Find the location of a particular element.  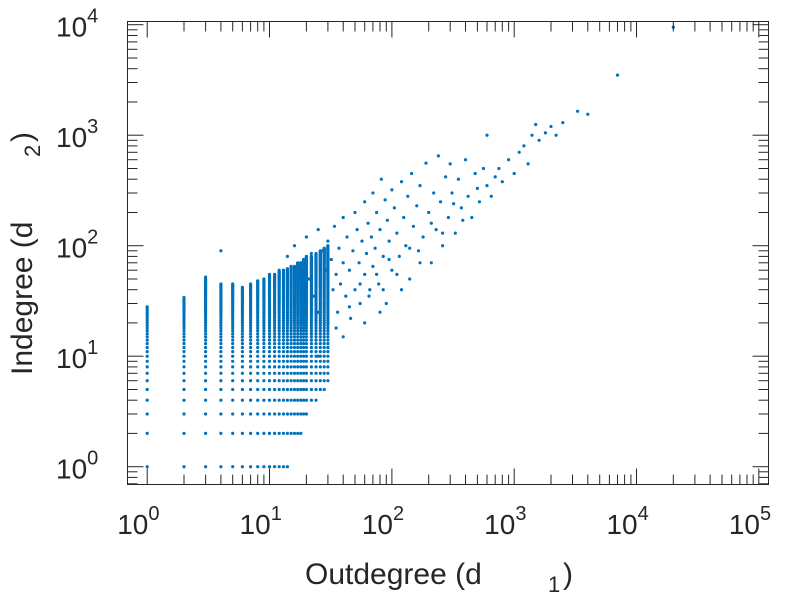

y-tick-label: 10¹ is located at coordinates (77, 355).